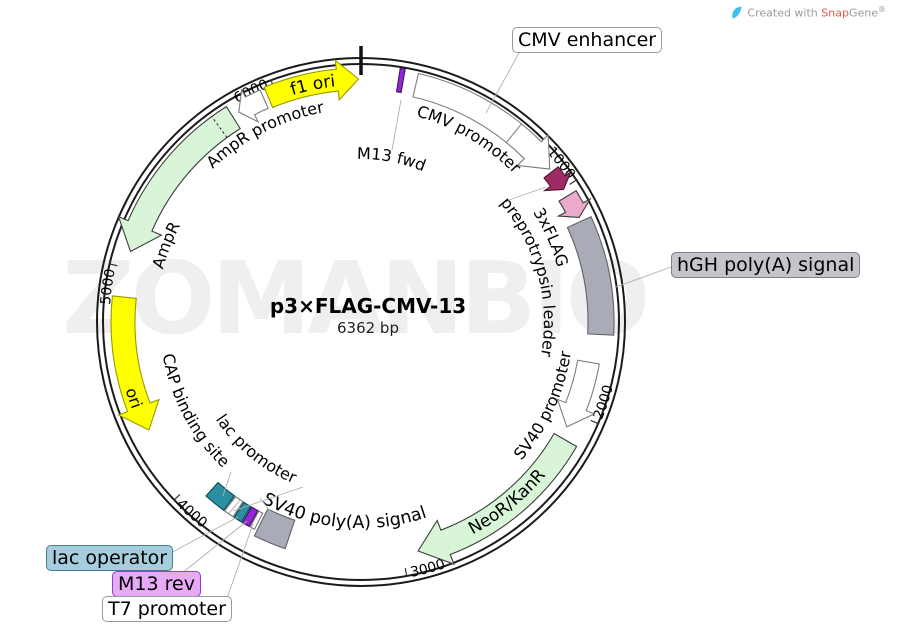 The height and width of the screenshot is (625, 900). Describe the element at coordinates (594, 422) in the screenshot. I see `tick-mark-2000` at that location.